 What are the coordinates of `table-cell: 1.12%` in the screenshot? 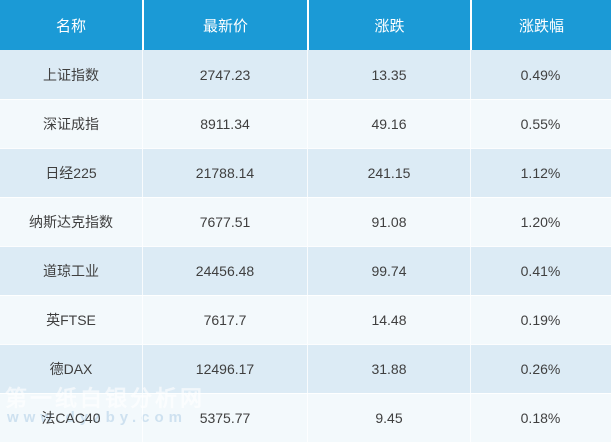 It's located at (540, 173).